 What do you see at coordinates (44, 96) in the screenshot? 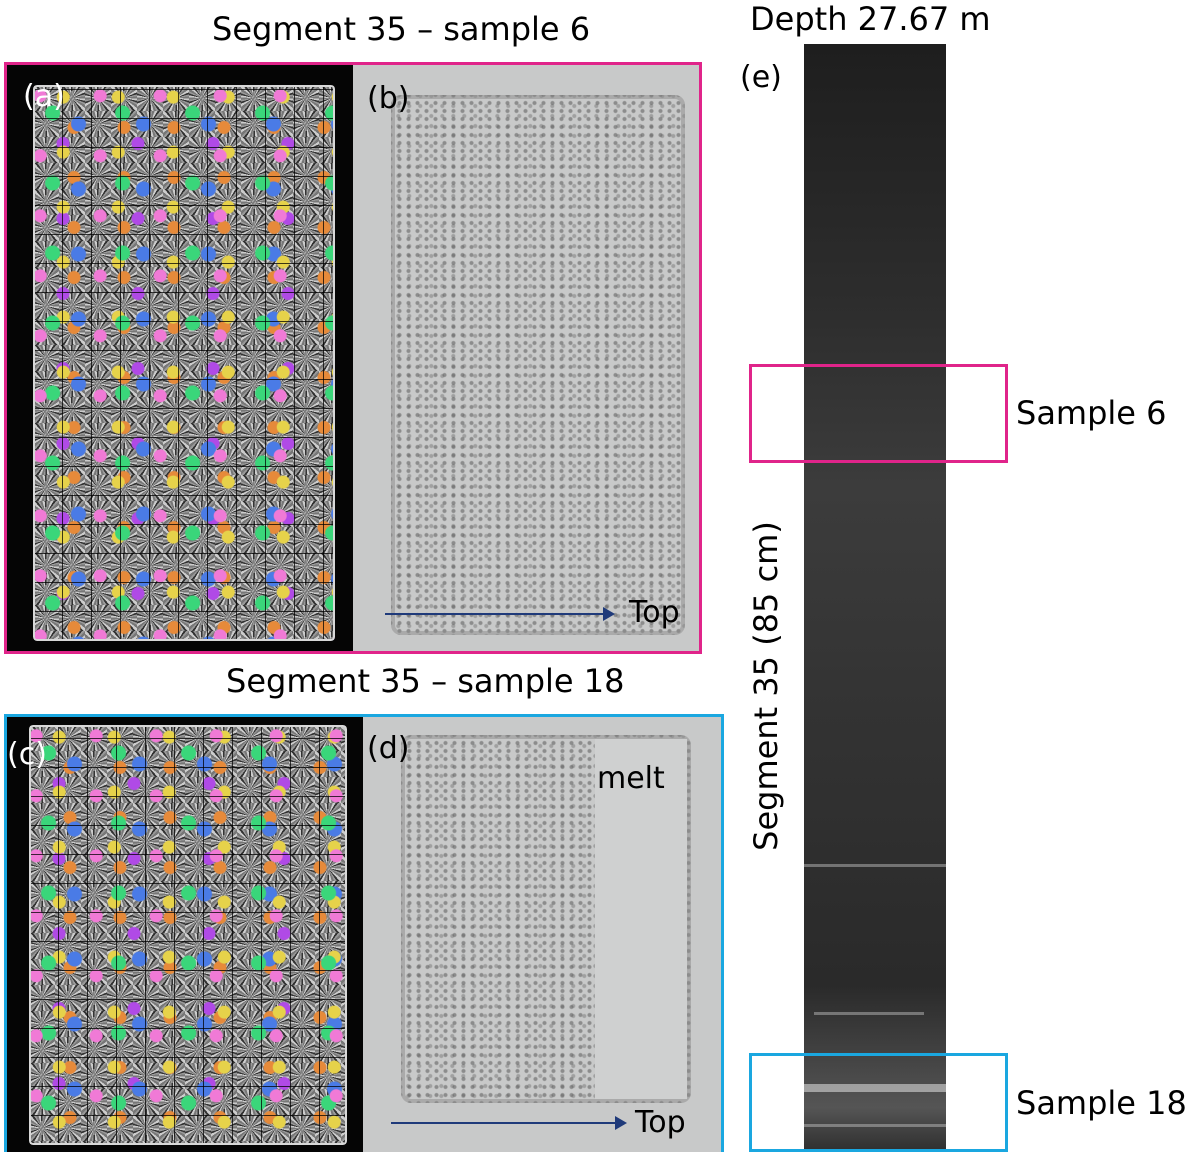
I see `panel-label-a: (a)` at bounding box center [44, 96].